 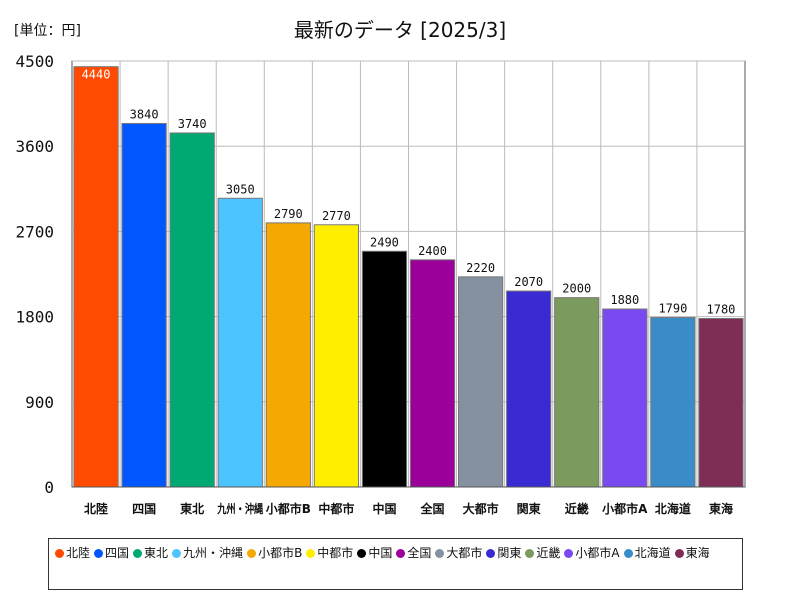 What do you see at coordinates (192, 508) in the screenshot?
I see `x-tick-label: 東北` at bounding box center [192, 508].